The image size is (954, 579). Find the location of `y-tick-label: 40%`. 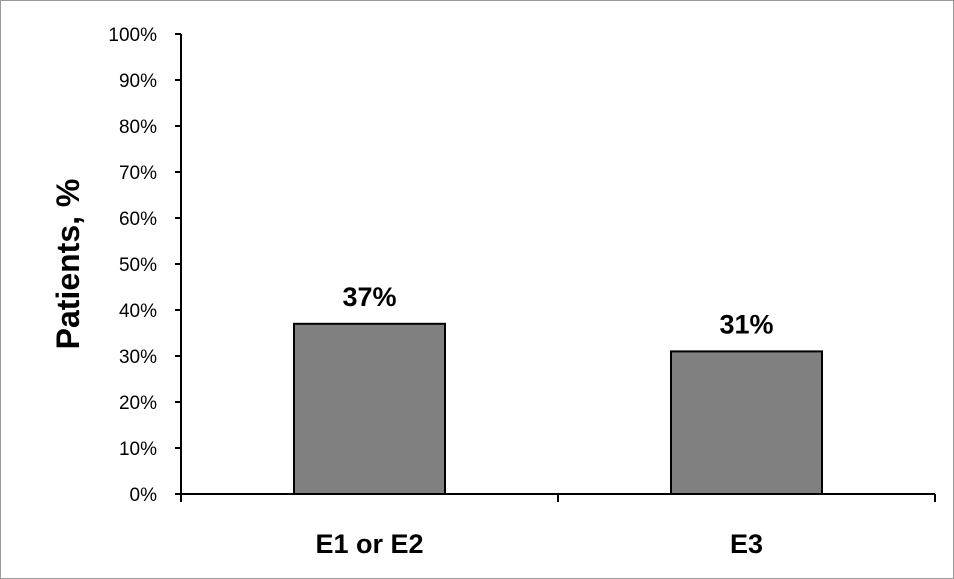

y-tick-label: 40% is located at coordinates (138, 311).